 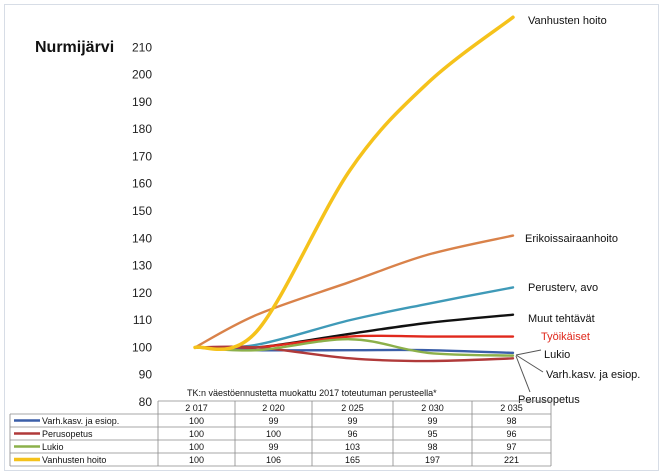 What do you see at coordinates (273, 408) in the screenshot?
I see `table-header-cell: 2 020` at bounding box center [273, 408].